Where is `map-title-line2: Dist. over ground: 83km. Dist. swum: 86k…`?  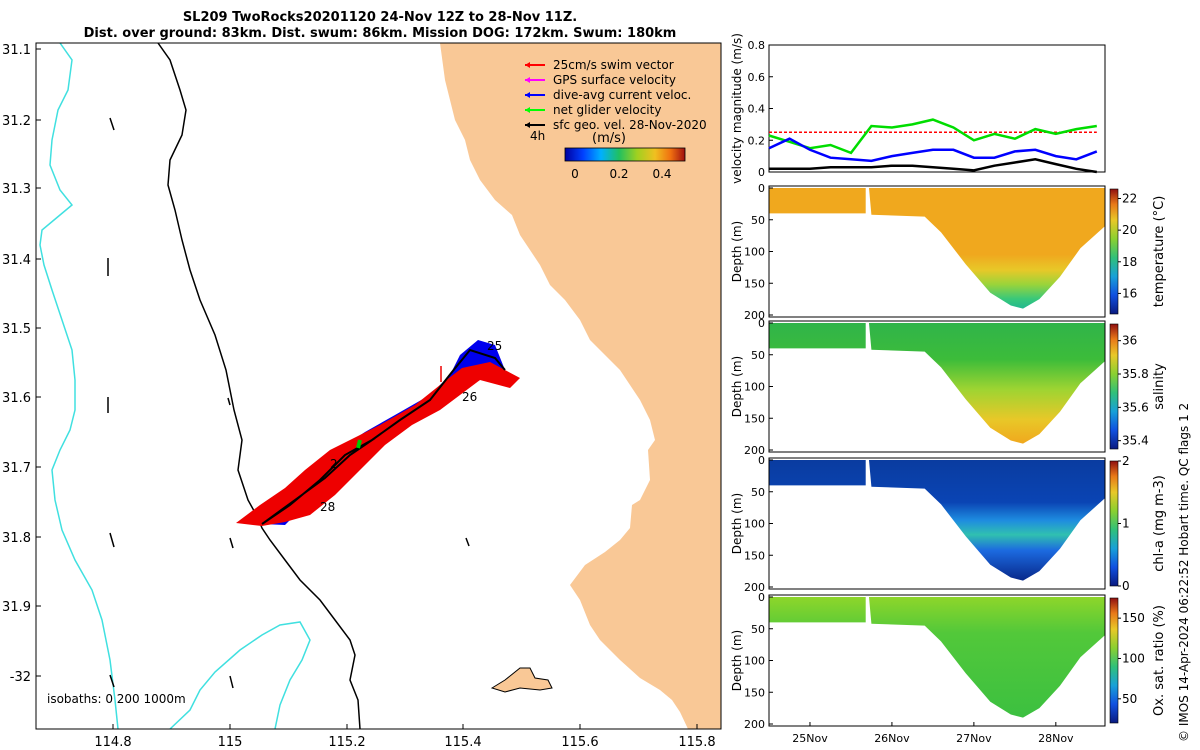
map-title-line2: Dist. over ground: 83km. Dist. swum: 86k… is located at coordinates (380, 33).